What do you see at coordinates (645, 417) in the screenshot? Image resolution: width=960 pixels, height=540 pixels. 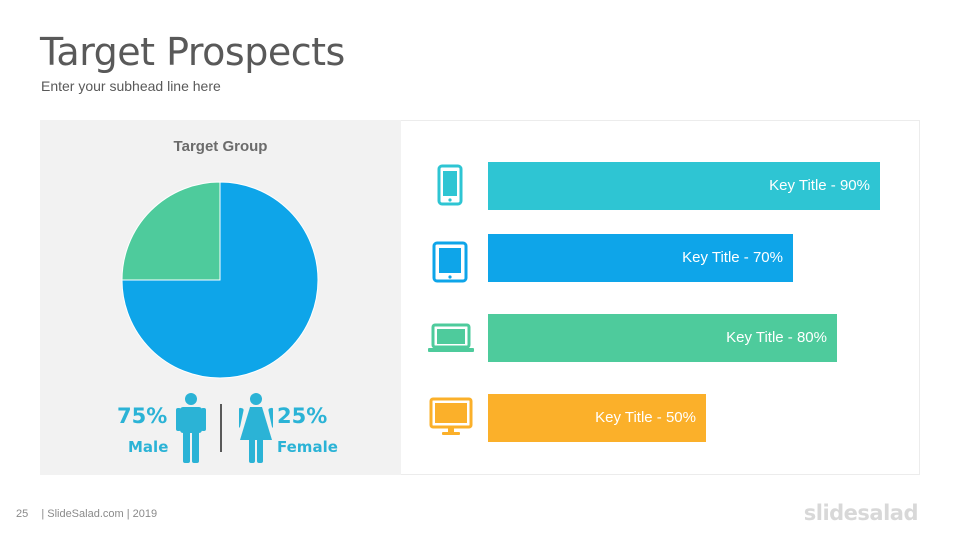 I see `bar-label: Key Title - 50%` at bounding box center [645, 417].